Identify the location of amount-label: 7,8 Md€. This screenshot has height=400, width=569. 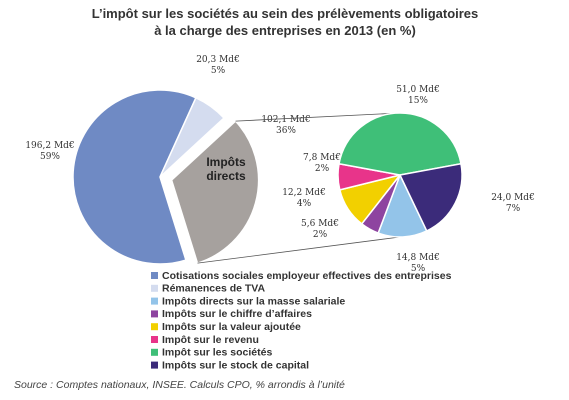
(322, 158).